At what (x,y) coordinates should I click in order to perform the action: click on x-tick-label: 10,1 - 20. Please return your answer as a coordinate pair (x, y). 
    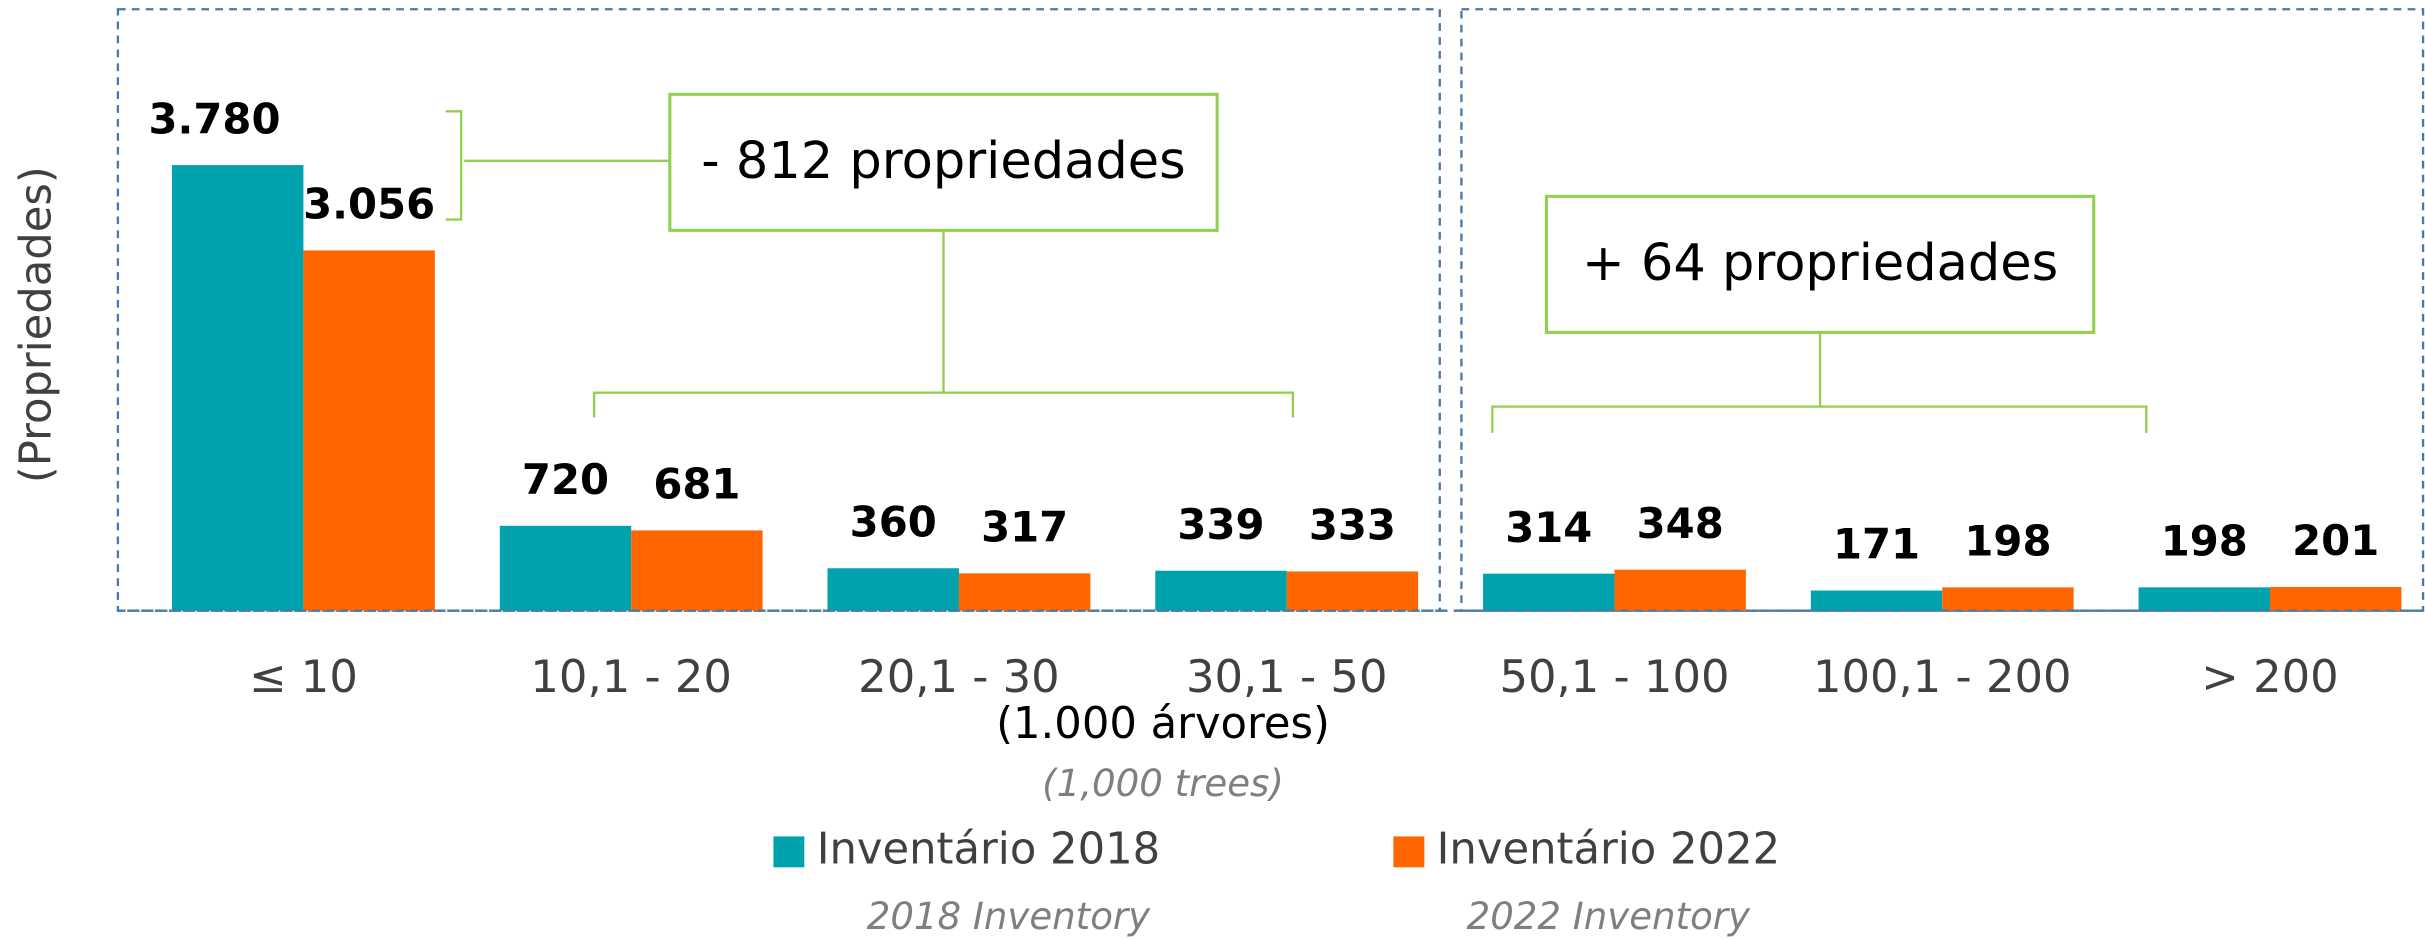
    Looking at the image, I should click on (631, 676).